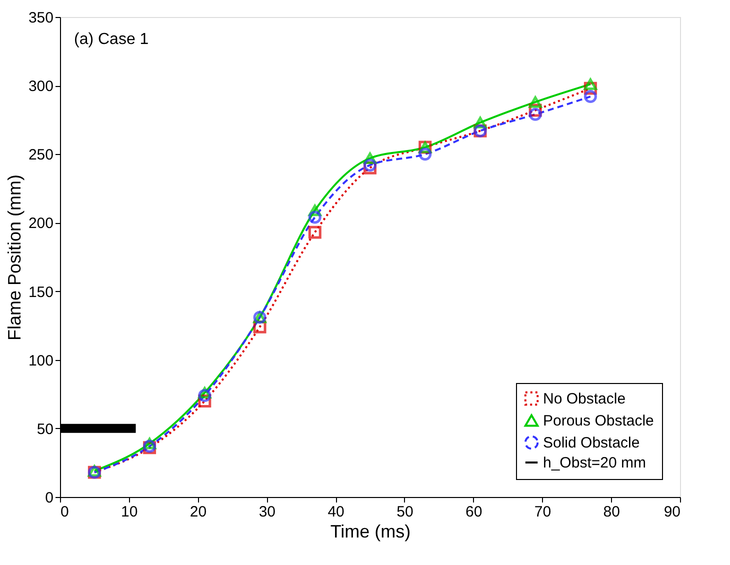  I want to click on y-tick-label: 200, so click(41, 223).